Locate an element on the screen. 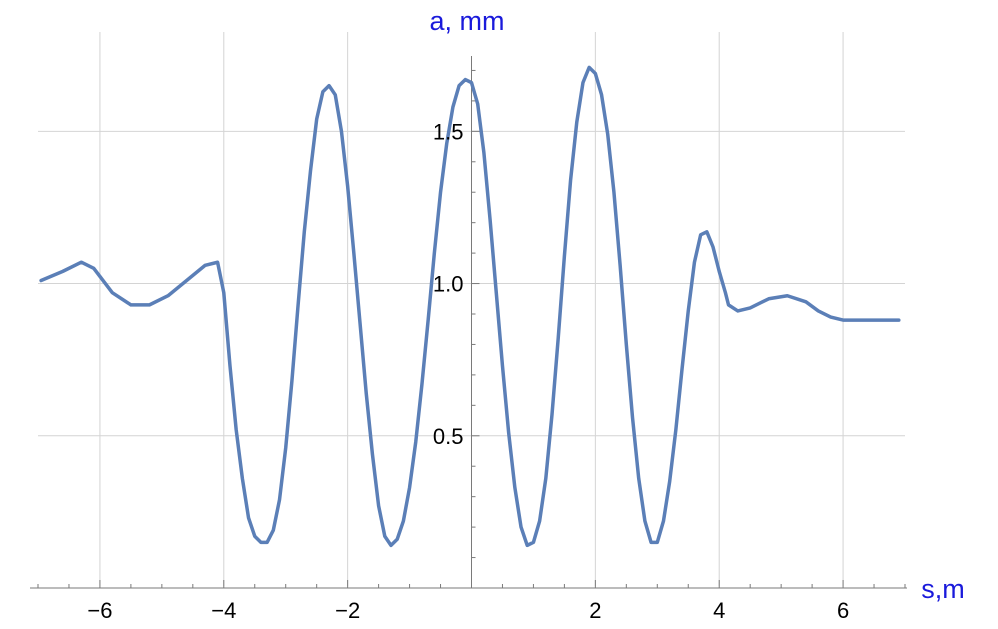 The height and width of the screenshot is (629, 998). x-tick-label: 4 is located at coordinates (719, 610).